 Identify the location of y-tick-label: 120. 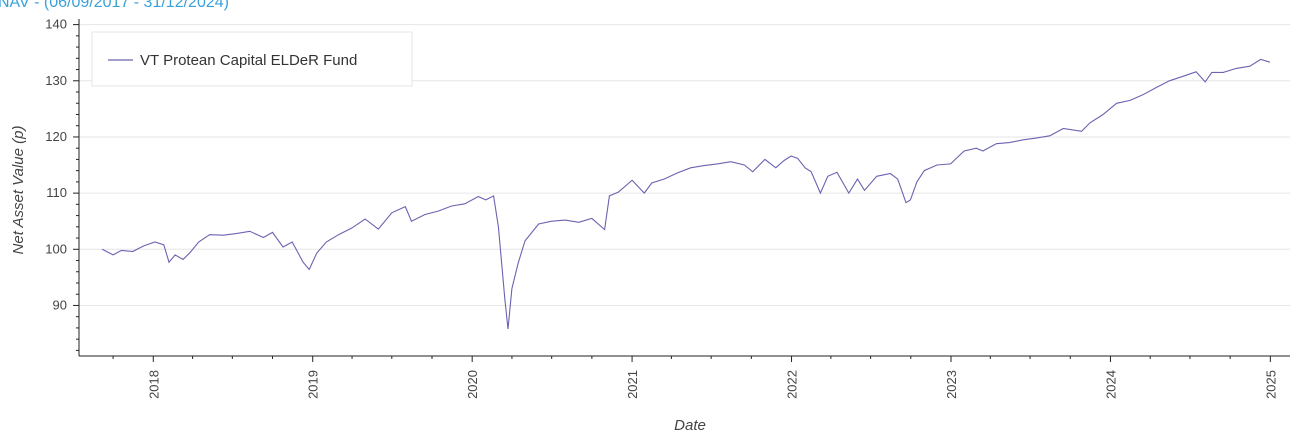
(56, 136).